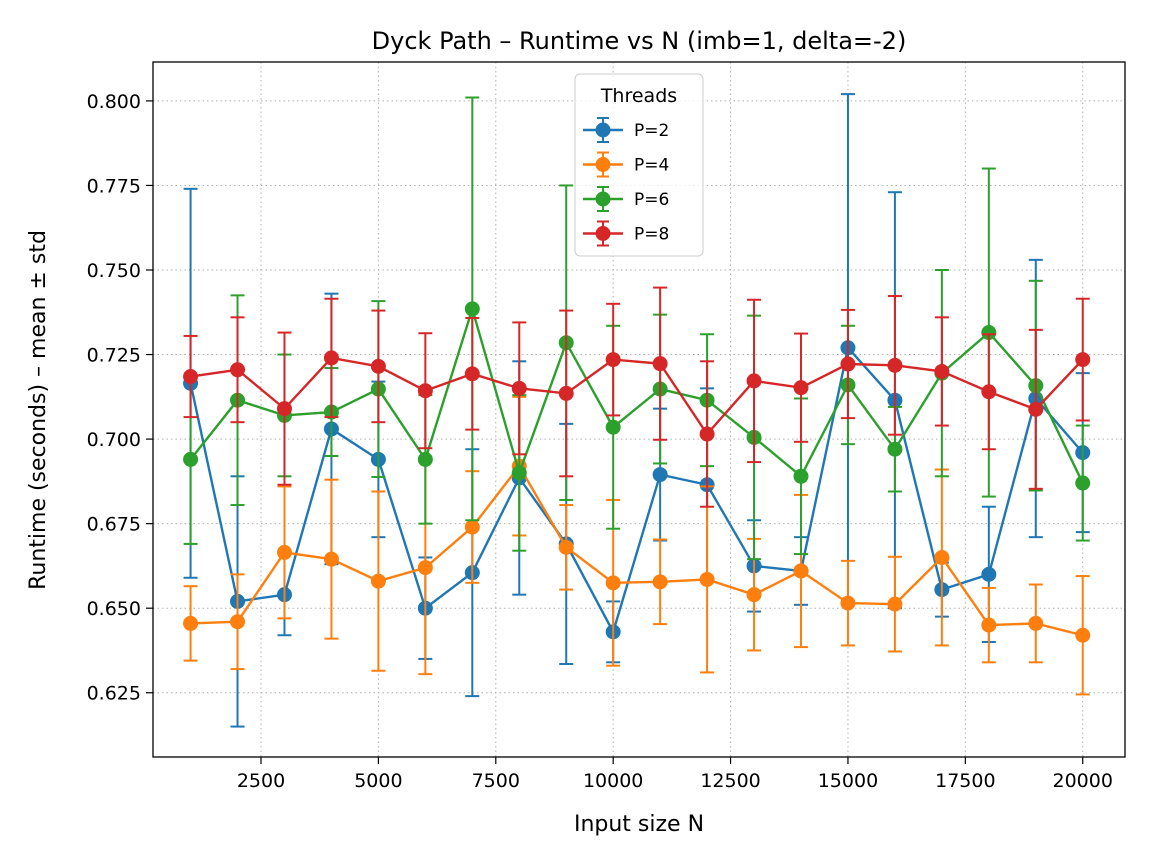 The image size is (1152, 868). What do you see at coordinates (378, 781) in the screenshot?
I see `x-tick-label: 5000` at bounding box center [378, 781].